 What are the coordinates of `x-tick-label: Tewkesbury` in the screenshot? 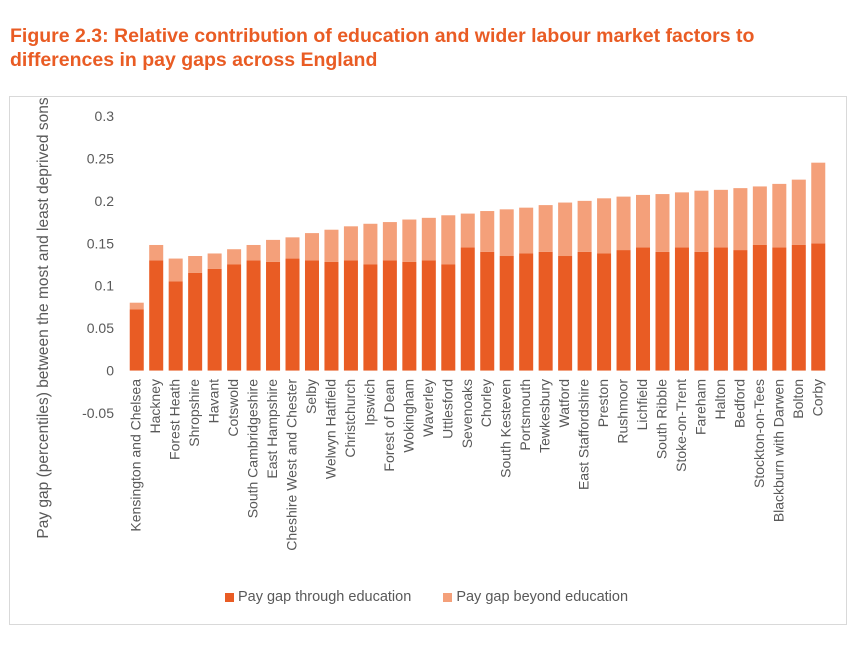 It's located at (545, 416).